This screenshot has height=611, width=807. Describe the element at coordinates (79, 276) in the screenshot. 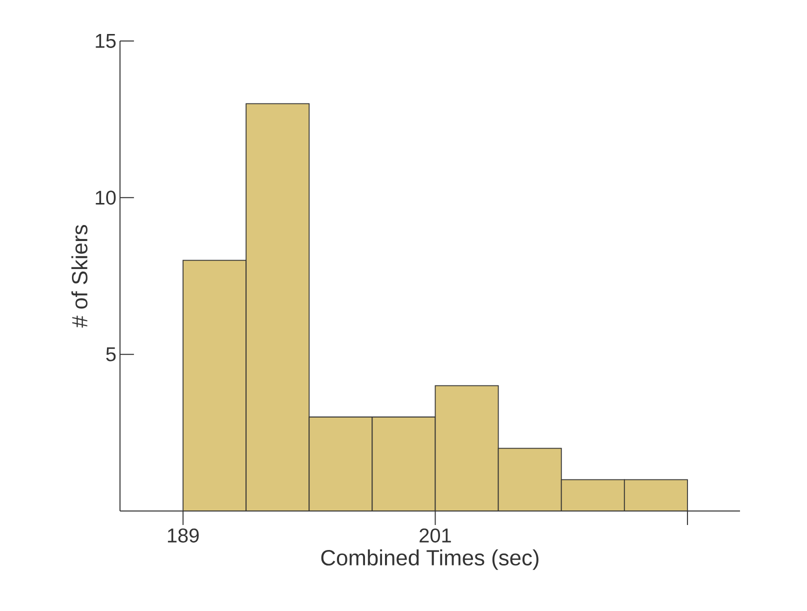

I see `y-axis-title: # of Skiers` at that location.